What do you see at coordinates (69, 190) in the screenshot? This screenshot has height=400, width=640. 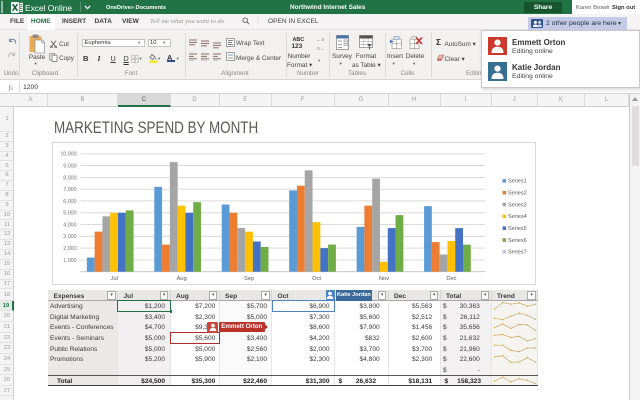 I see `svg-text: 7,000` at bounding box center [69, 190].